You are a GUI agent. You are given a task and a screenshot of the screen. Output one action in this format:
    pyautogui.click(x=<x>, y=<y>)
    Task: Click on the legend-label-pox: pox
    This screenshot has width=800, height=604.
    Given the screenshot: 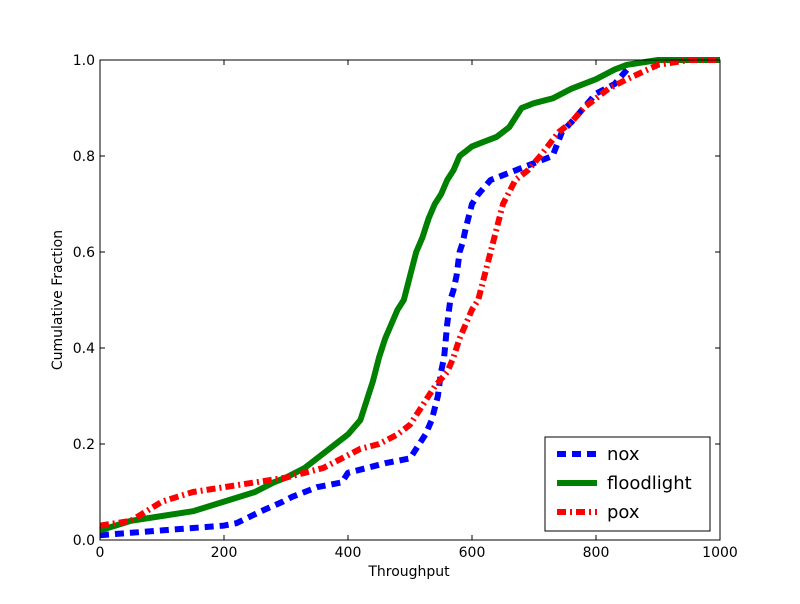 What is the action you would take?
    pyautogui.click(x=623, y=512)
    